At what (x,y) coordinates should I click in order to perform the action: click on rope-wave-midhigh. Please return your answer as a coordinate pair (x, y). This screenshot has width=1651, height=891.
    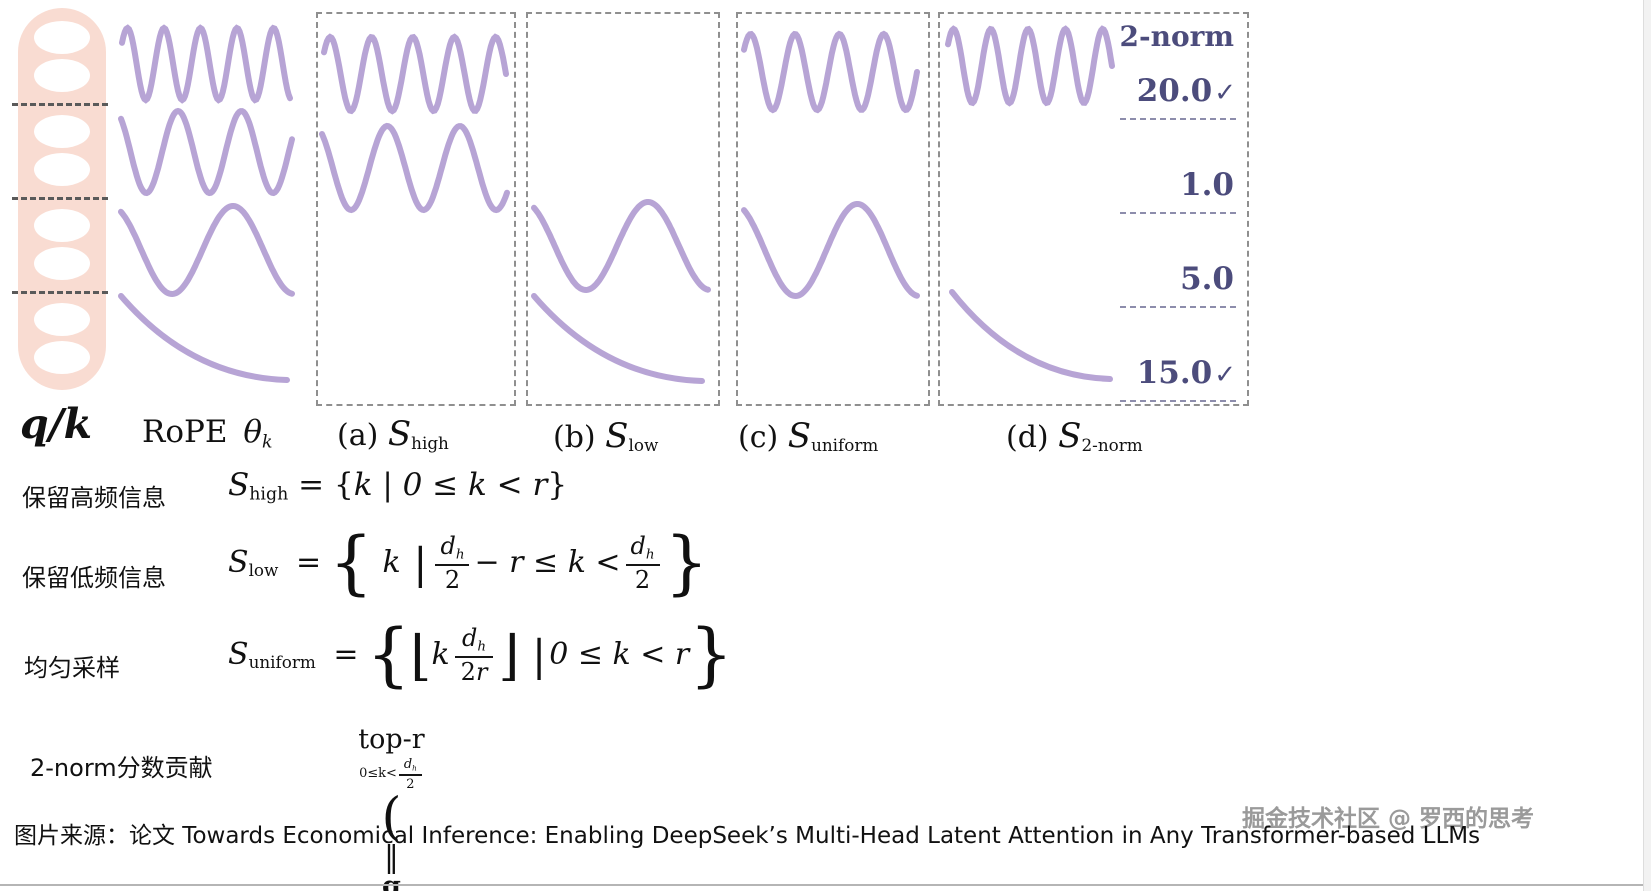
    Looking at the image, I should click on (206, 152).